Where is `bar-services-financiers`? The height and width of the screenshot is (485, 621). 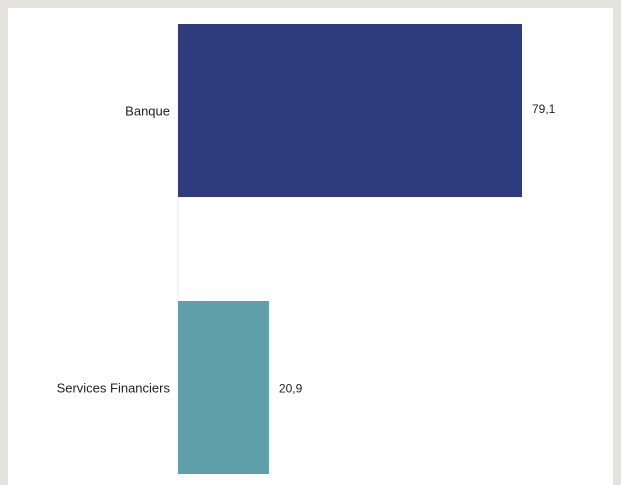 bar-services-financiers is located at coordinates (223, 387).